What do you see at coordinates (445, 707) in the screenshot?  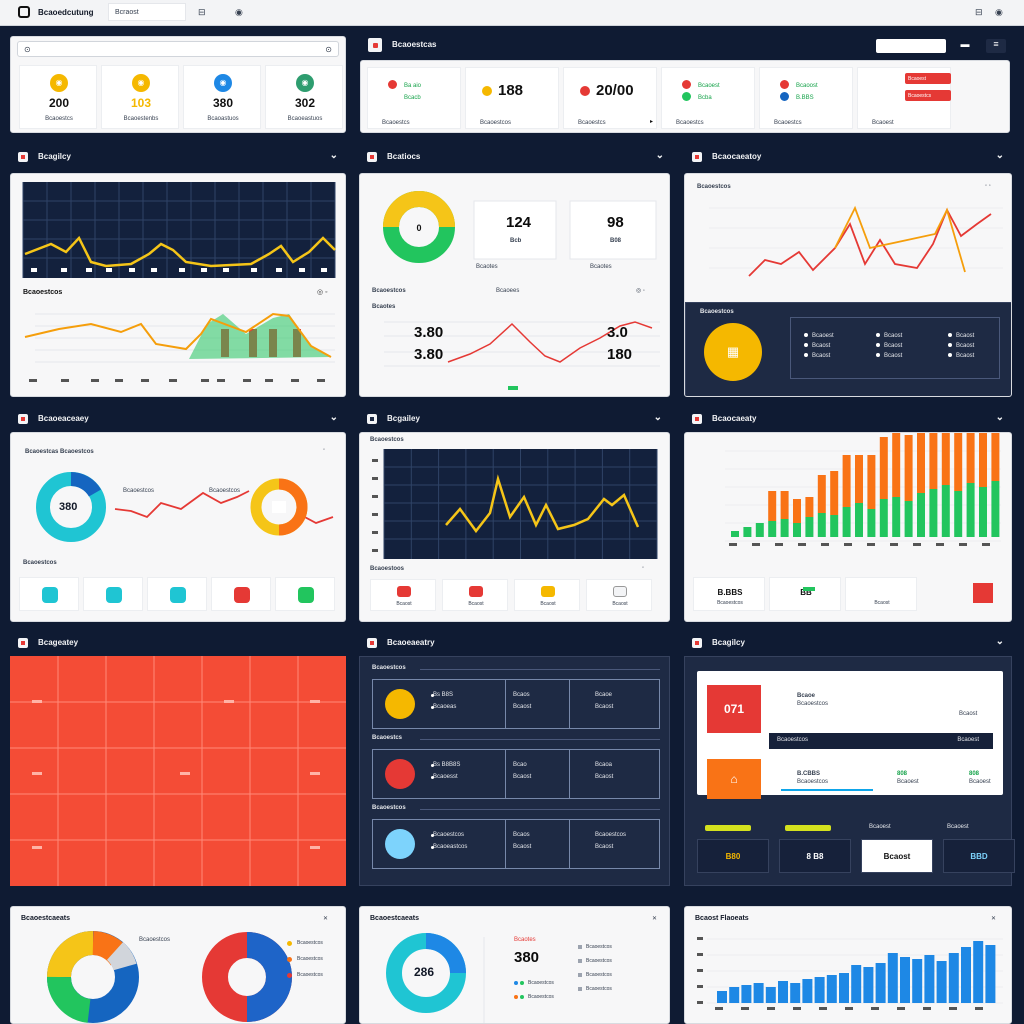 I see `group-value: Bcaoeas` at bounding box center [445, 707].